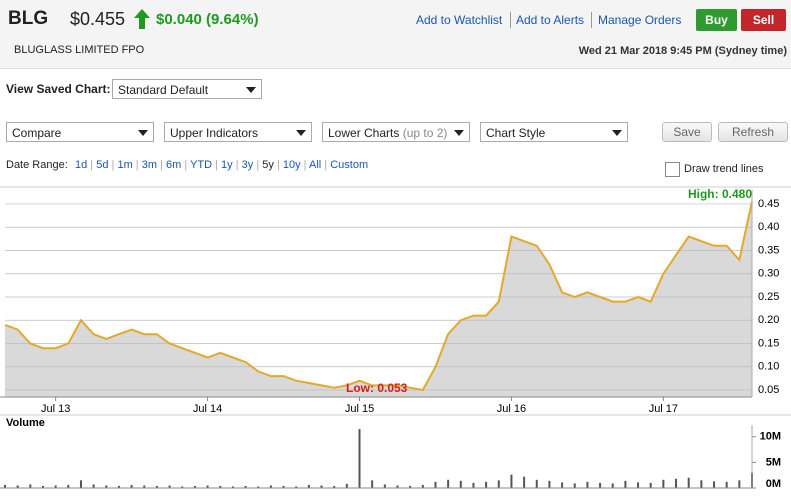  What do you see at coordinates (98, 19) in the screenshot?
I see `price: $0.455` at bounding box center [98, 19].